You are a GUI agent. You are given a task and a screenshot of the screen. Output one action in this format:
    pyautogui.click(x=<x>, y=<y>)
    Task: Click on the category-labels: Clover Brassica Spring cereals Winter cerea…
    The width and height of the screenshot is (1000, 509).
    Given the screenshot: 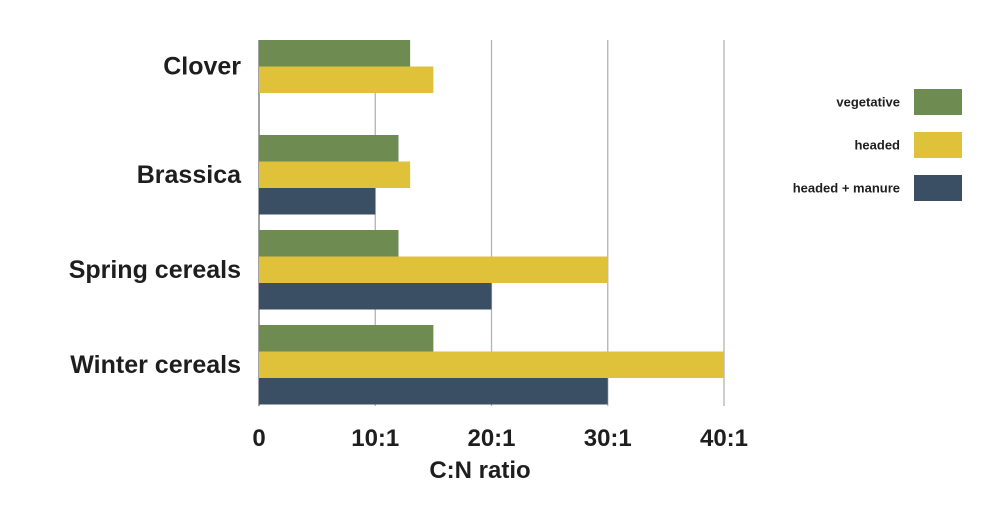 What is the action you would take?
    pyautogui.click(x=155, y=216)
    